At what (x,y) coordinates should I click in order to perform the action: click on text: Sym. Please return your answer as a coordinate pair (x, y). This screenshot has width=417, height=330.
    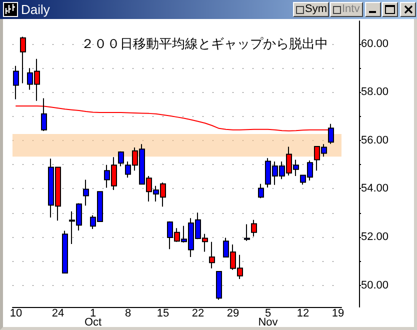
    Looking at the image, I should click on (316, 9).